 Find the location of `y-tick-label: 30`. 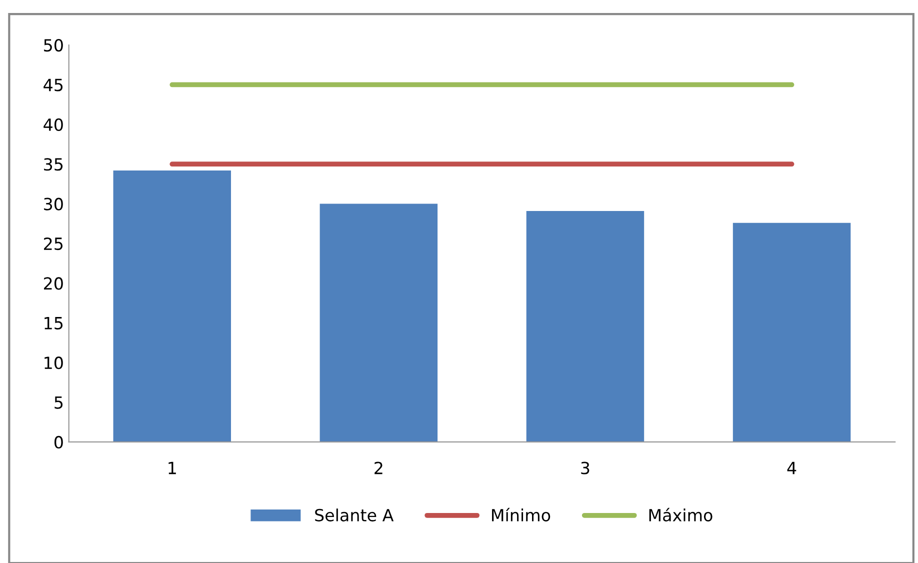

y-tick-label: 30 is located at coordinates (53, 204).